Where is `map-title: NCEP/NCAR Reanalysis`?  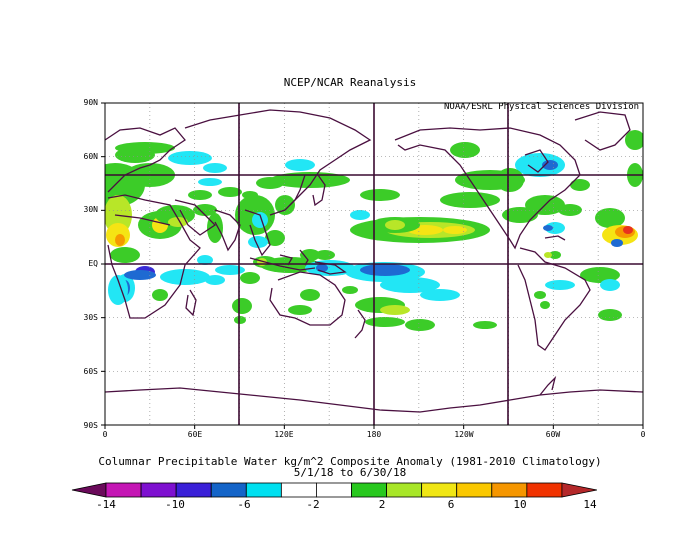
map-title: NCEP/NCAR Reanalysis is located at coordinates (350, 82).